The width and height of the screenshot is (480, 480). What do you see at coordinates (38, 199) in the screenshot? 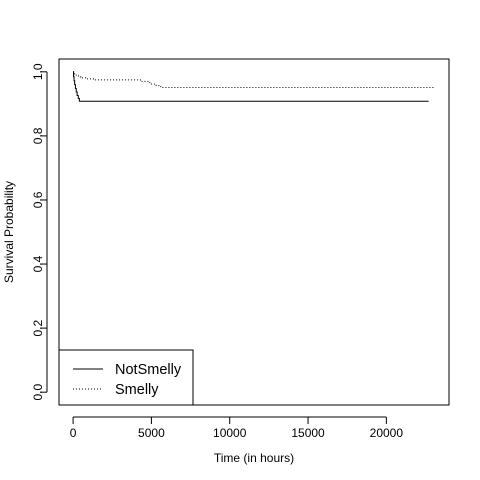
I see `y-tick-label: 0.6` at bounding box center [38, 199].